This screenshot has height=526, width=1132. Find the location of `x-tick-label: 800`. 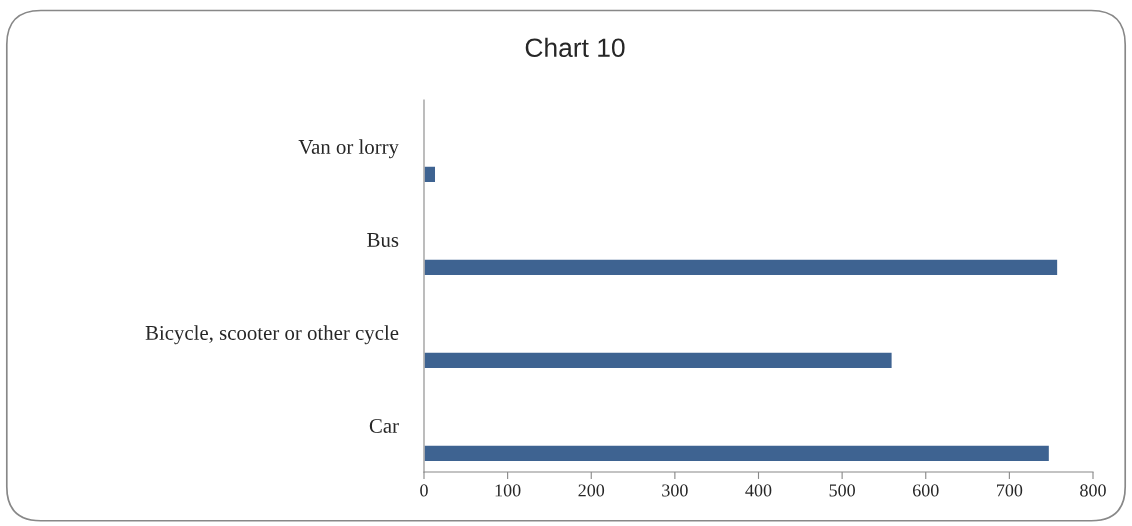

x-tick-label: 800 is located at coordinates (1093, 490).